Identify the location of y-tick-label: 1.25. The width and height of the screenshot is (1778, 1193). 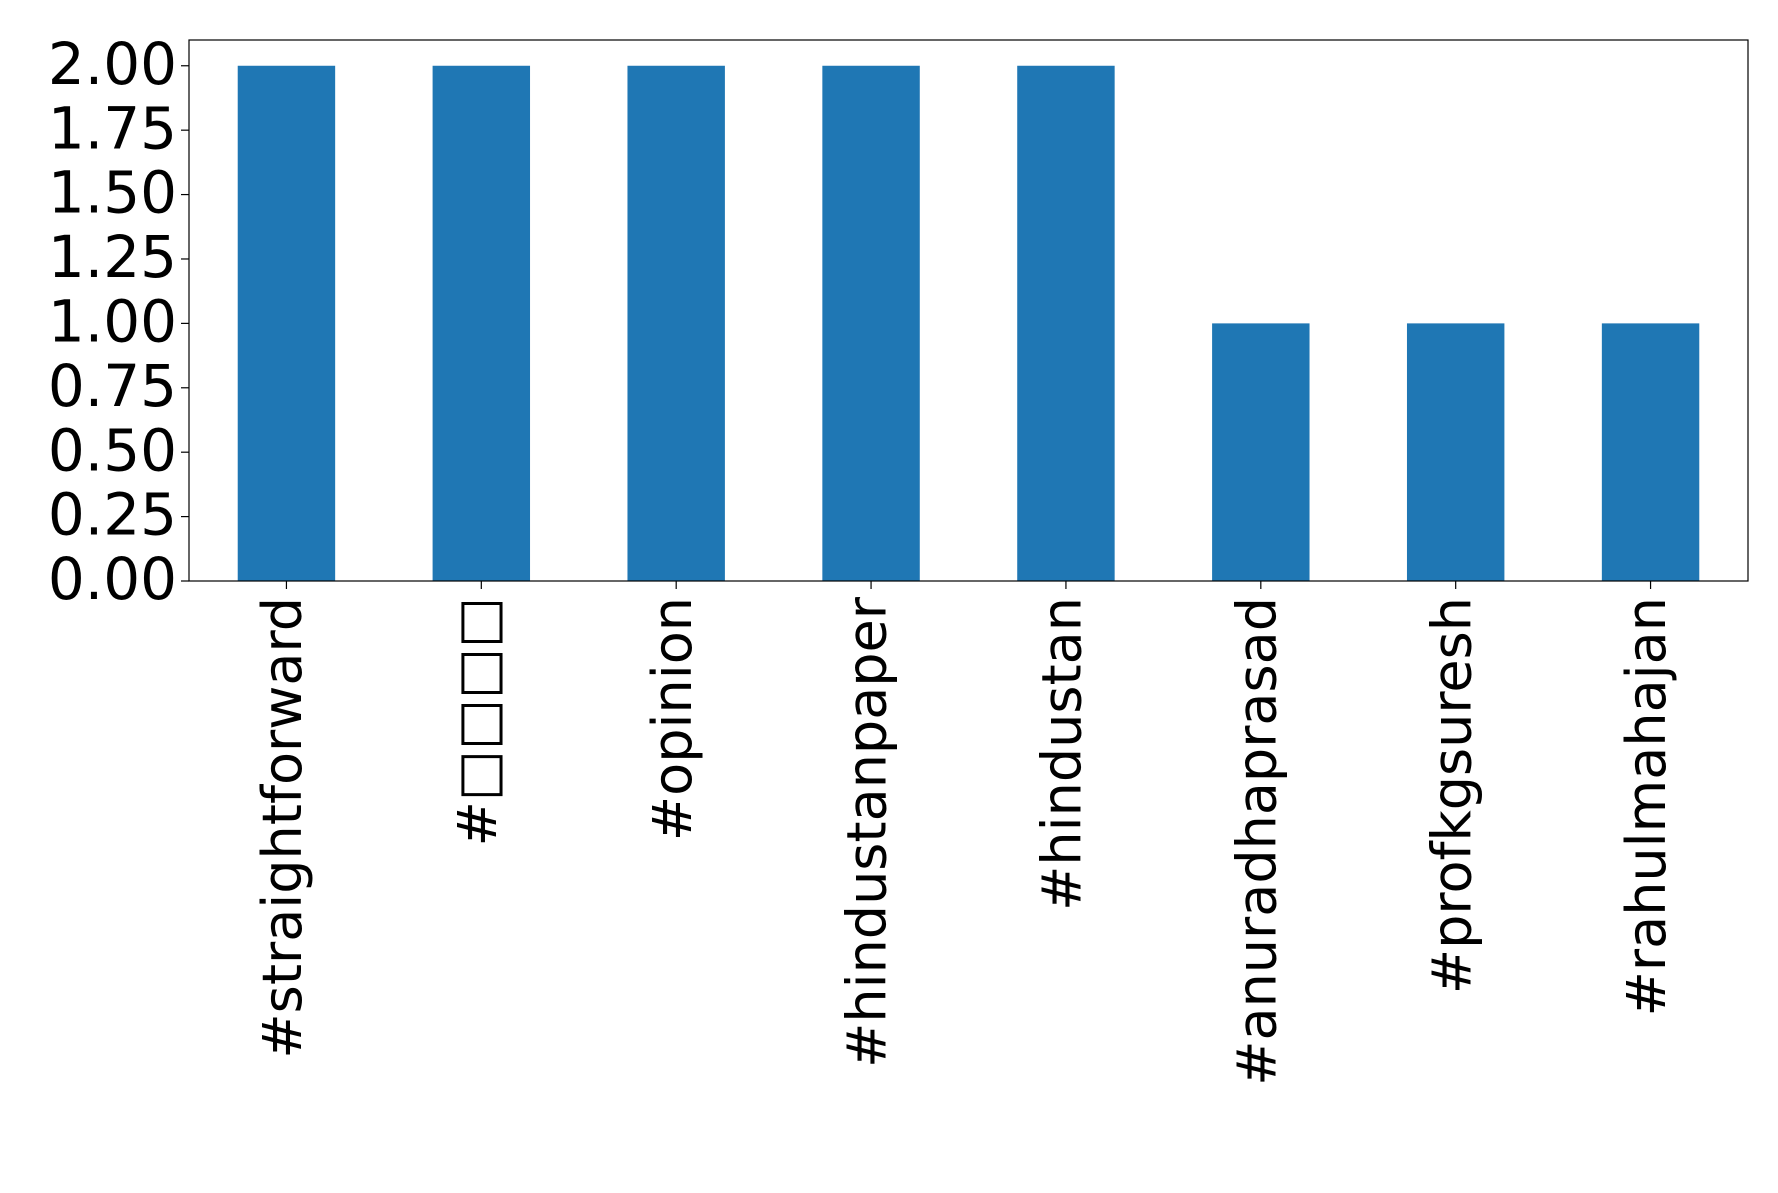
(112, 257).